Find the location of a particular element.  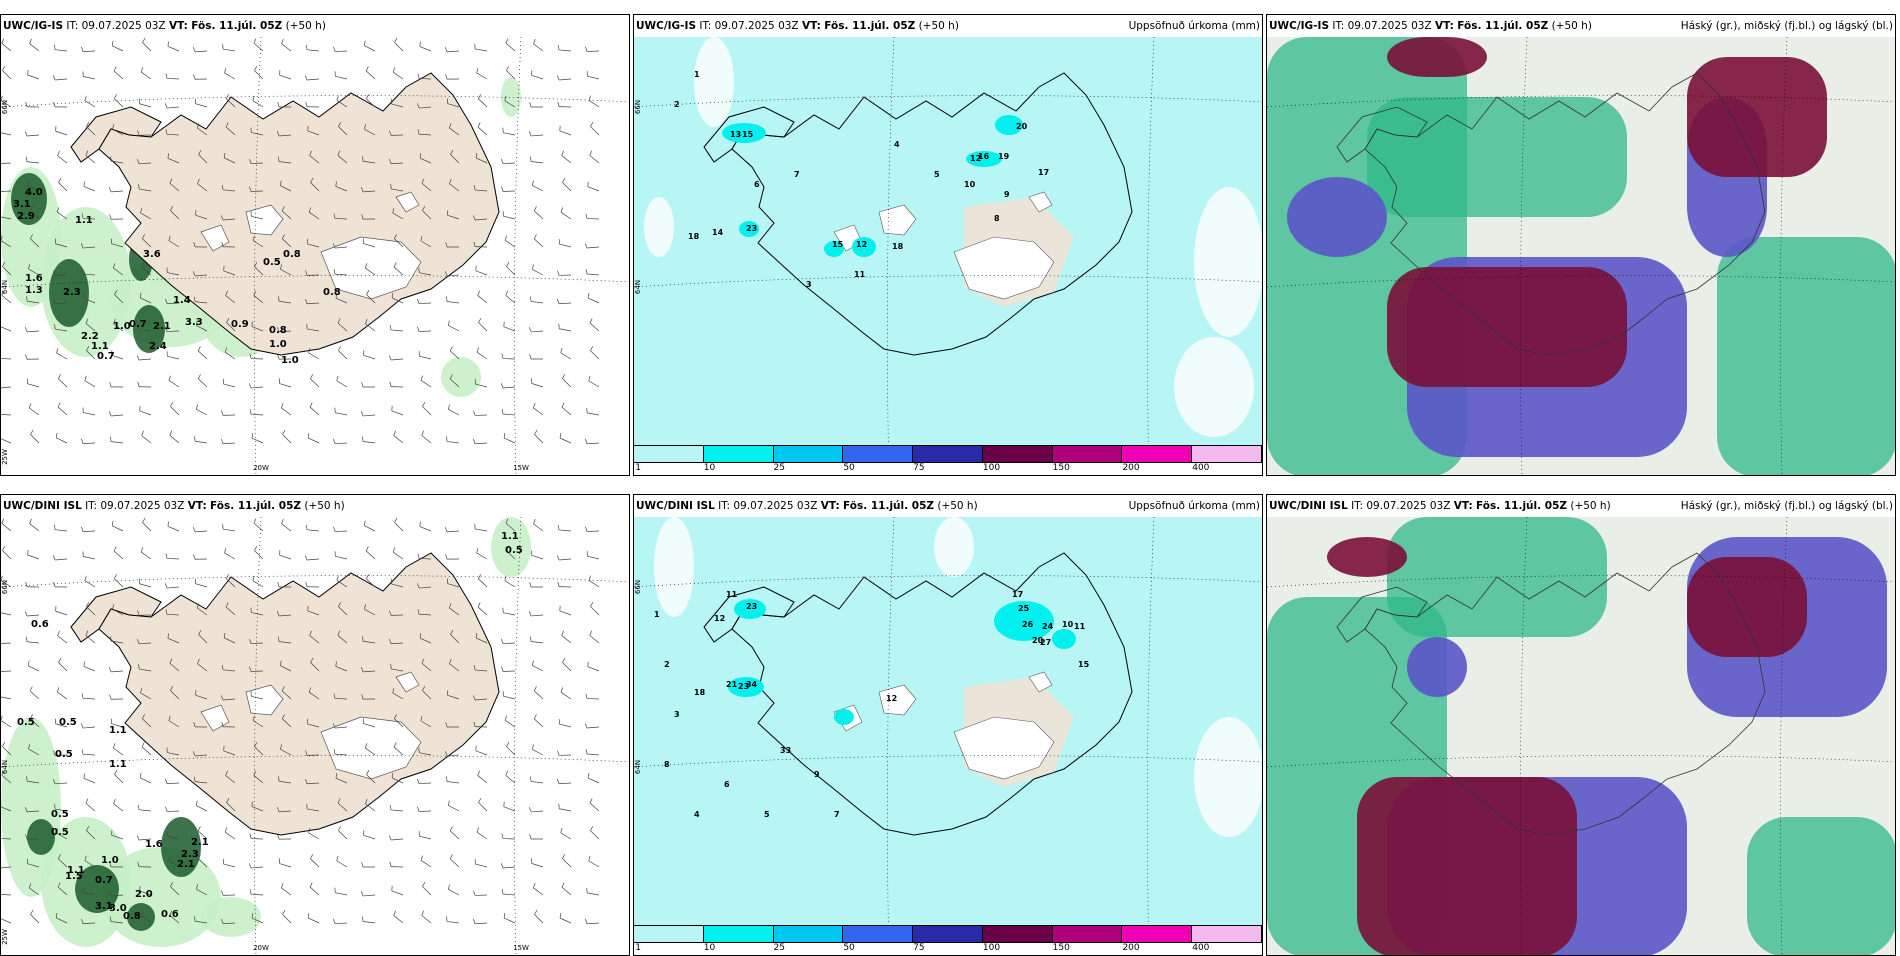

legend-label: 75 is located at coordinates (918, 948).